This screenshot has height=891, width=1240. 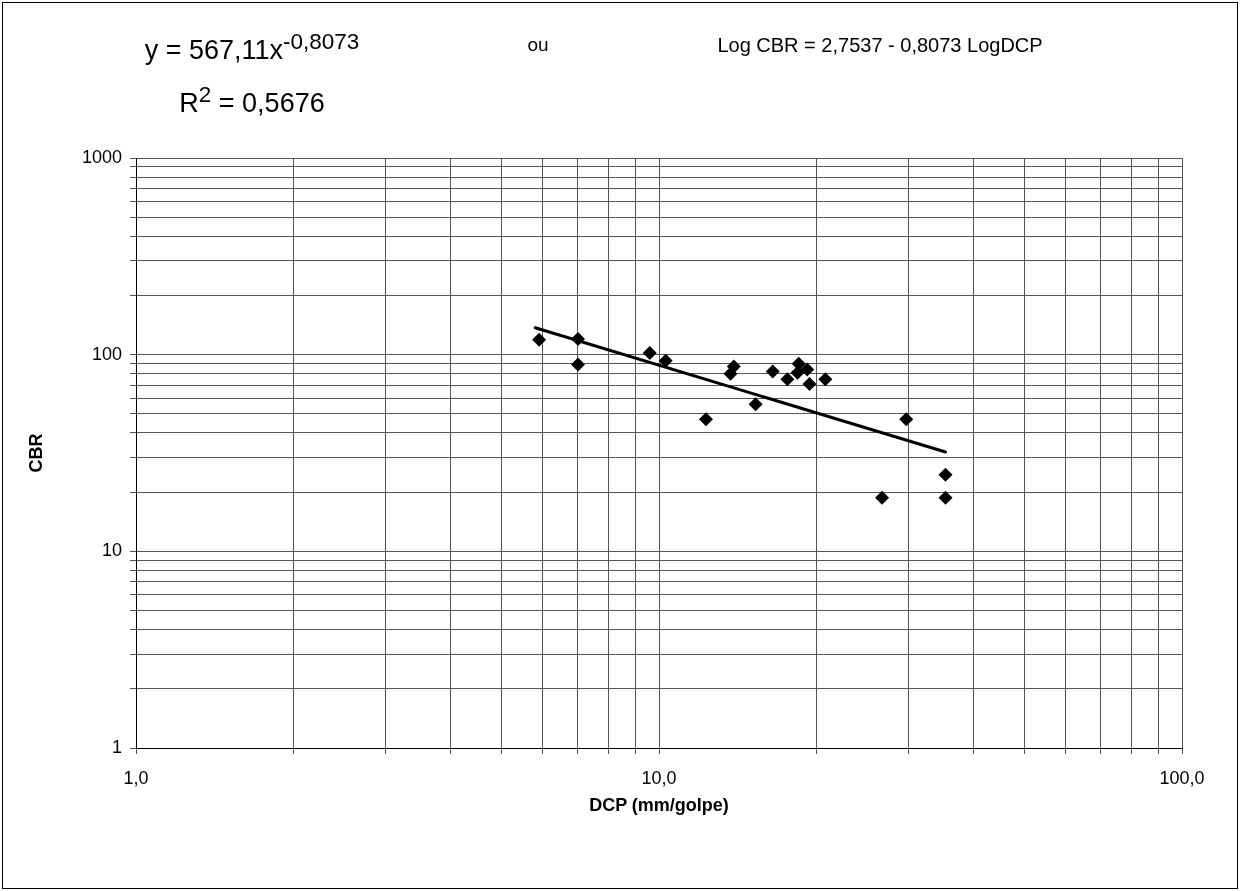 I want to click on x-tick-label: 10,0, so click(x=659, y=777).